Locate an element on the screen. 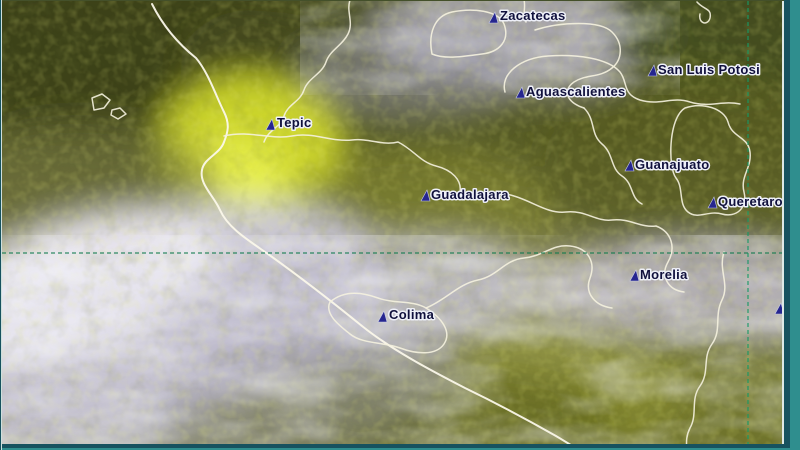 The image size is (800, 450). city-label: Morelia is located at coordinates (664, 274).